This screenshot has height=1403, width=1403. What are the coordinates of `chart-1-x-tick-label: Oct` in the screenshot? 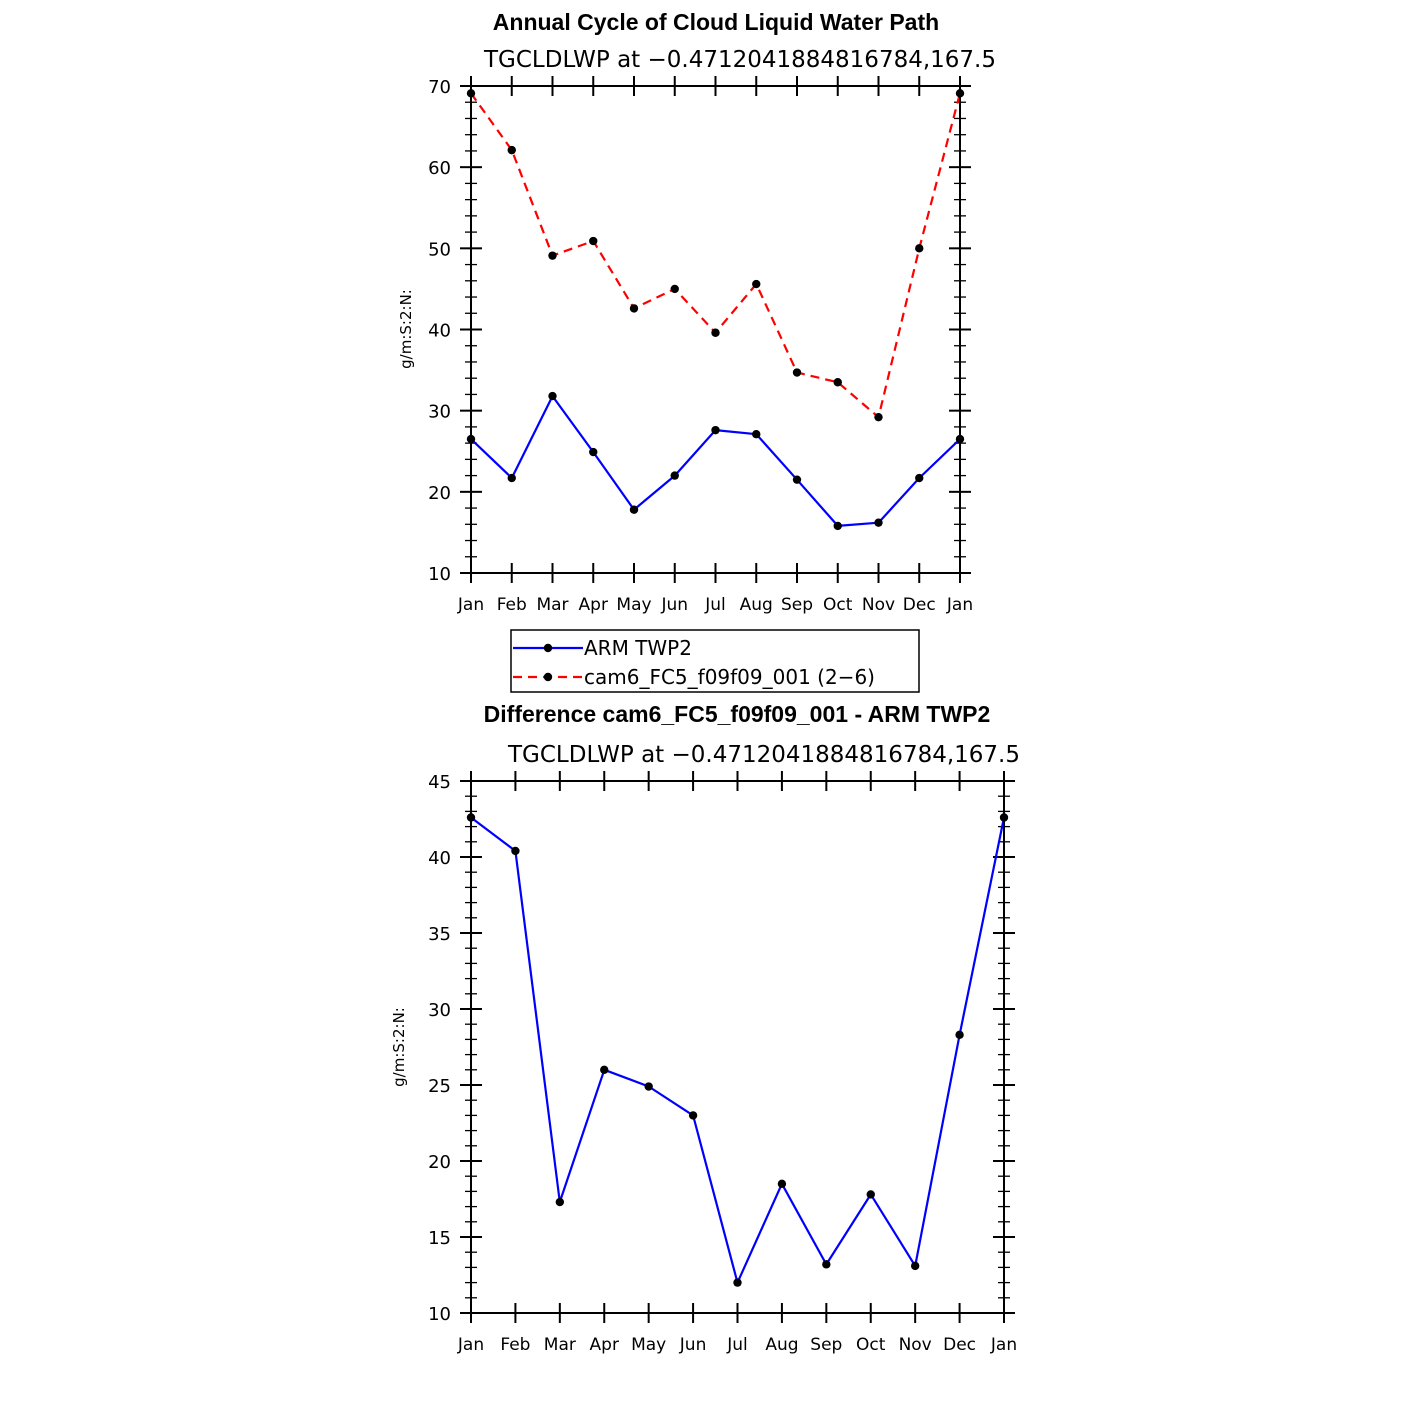 It's located at (838, 605).